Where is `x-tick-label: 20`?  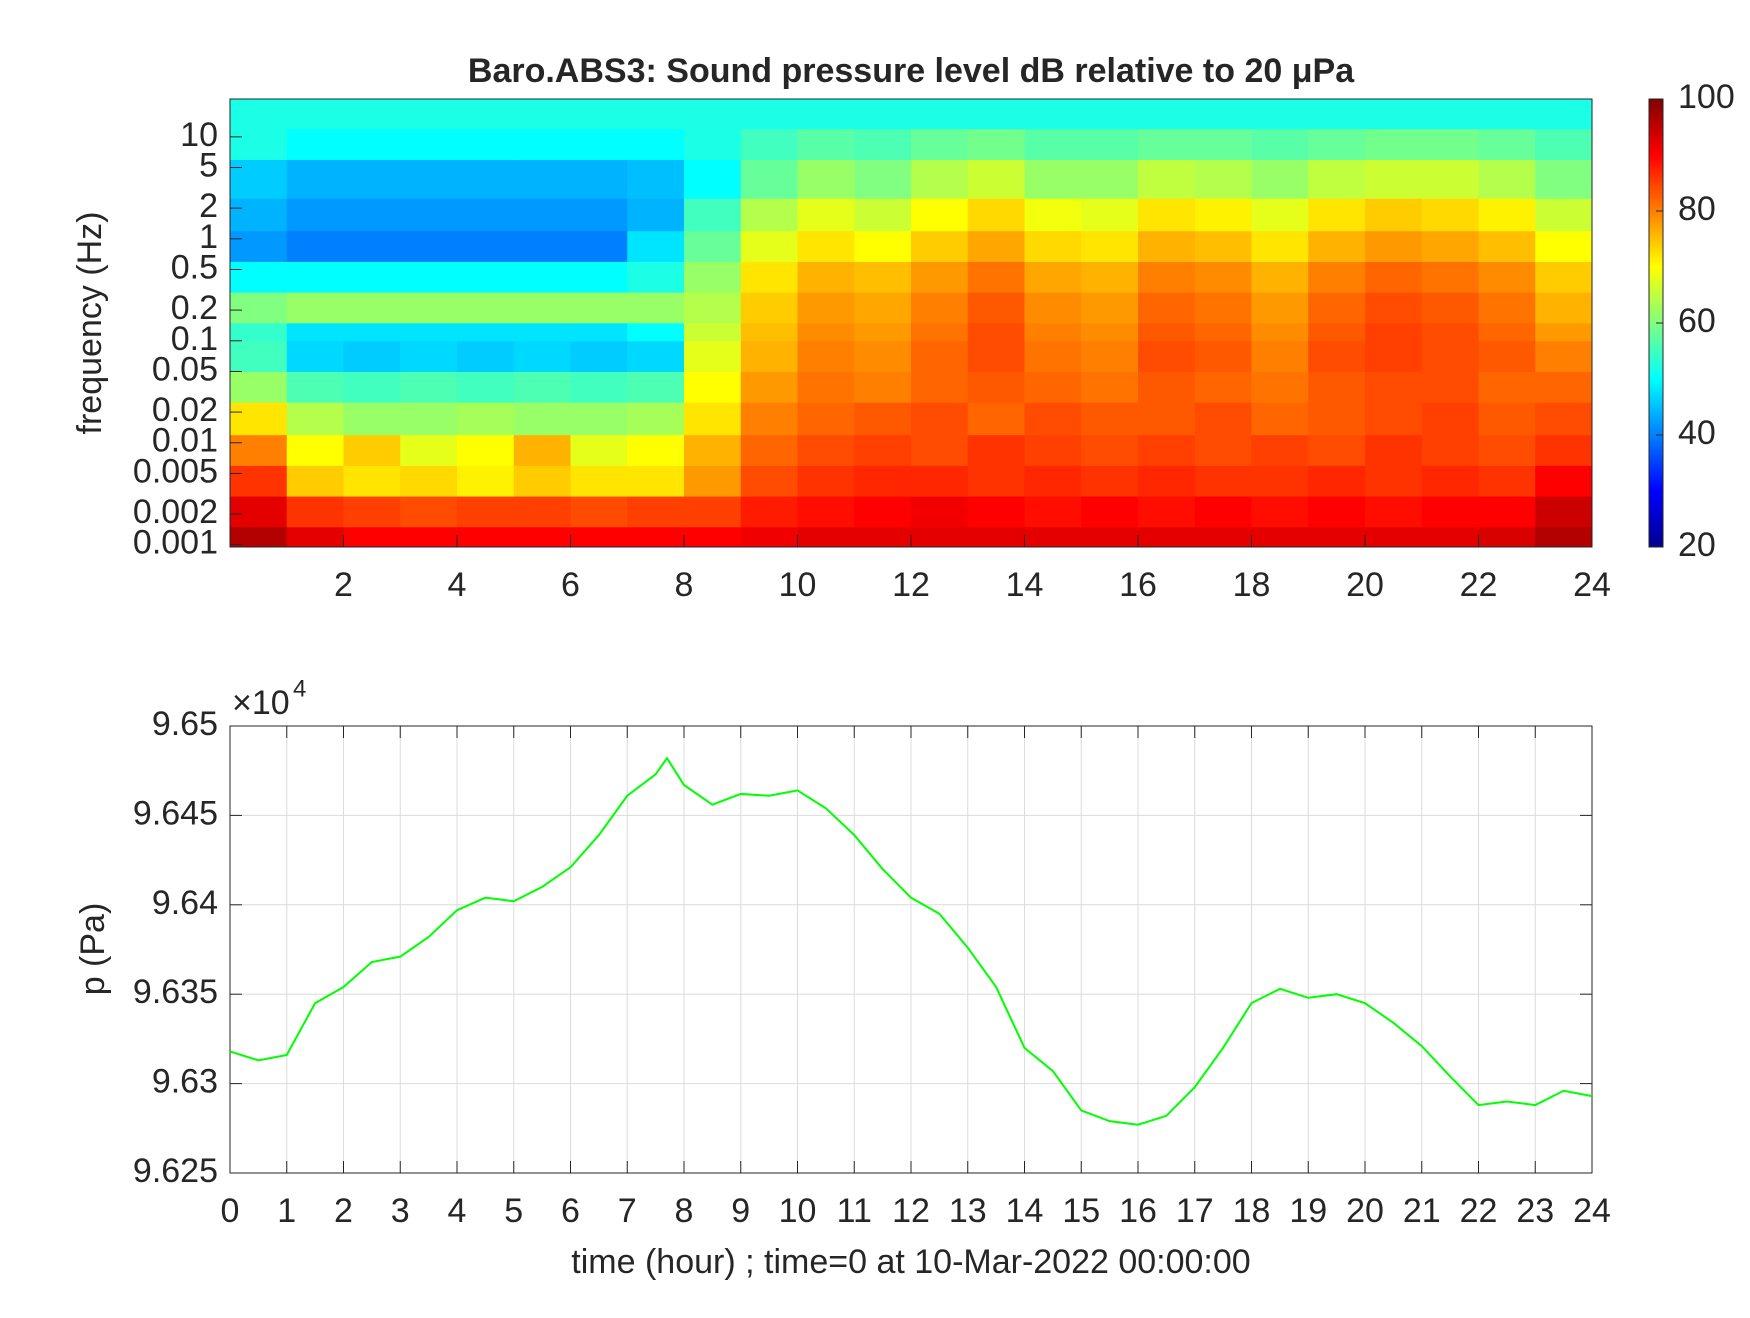
x-tick-label: 20 is located at coordinates (1365, 585).